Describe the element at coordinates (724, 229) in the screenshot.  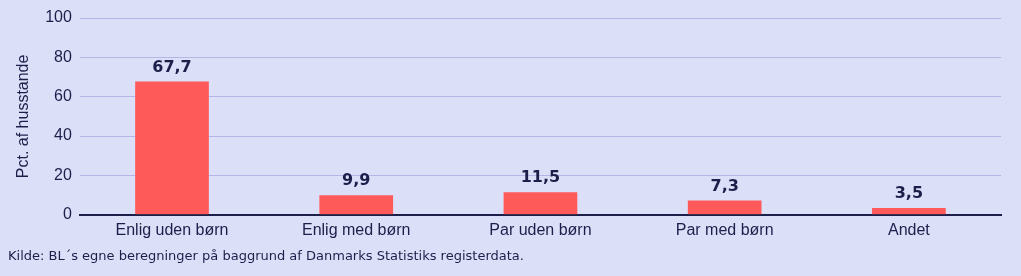
I see `x-tick-label: Par med børn` at that location.